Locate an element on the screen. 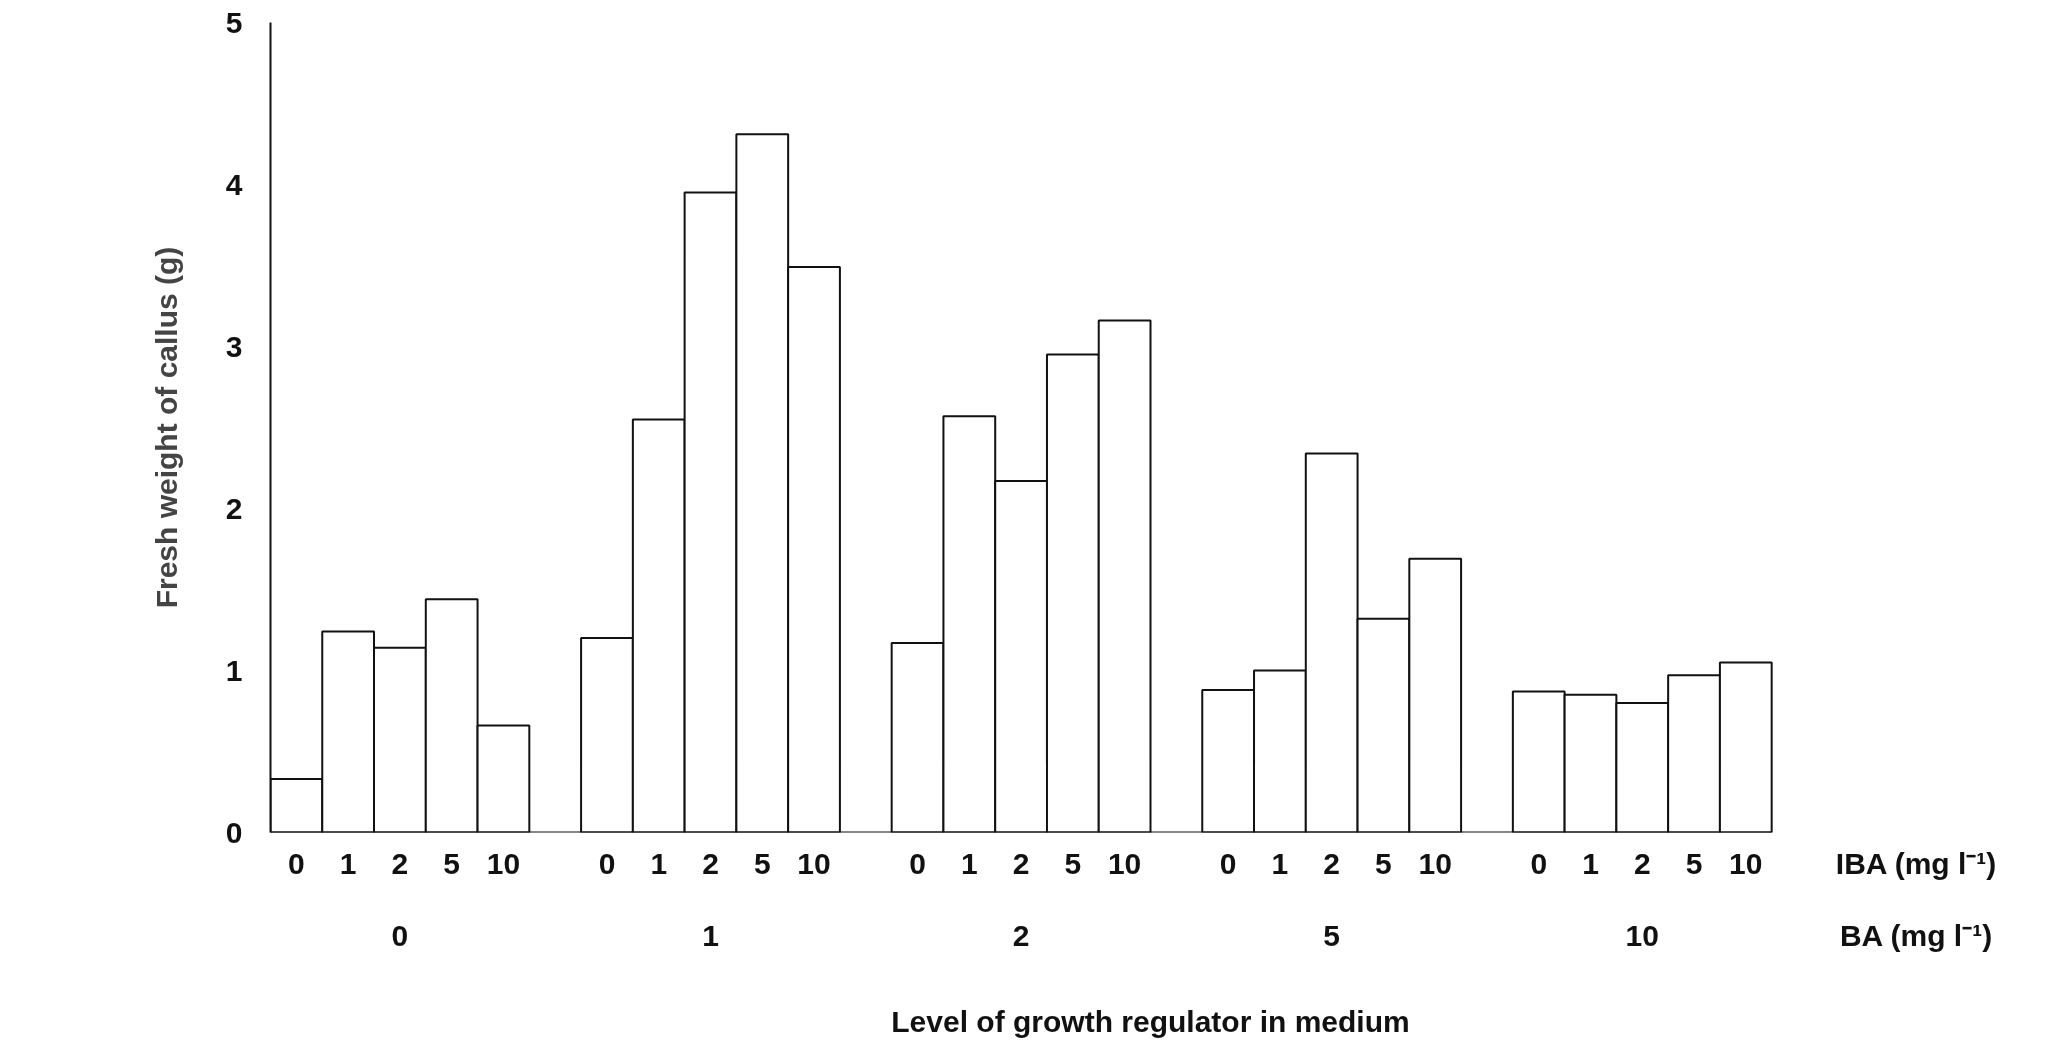 This screenshot has width=2069, height=1045. y-tick-label: 3 is located at coordinates (234, 346).